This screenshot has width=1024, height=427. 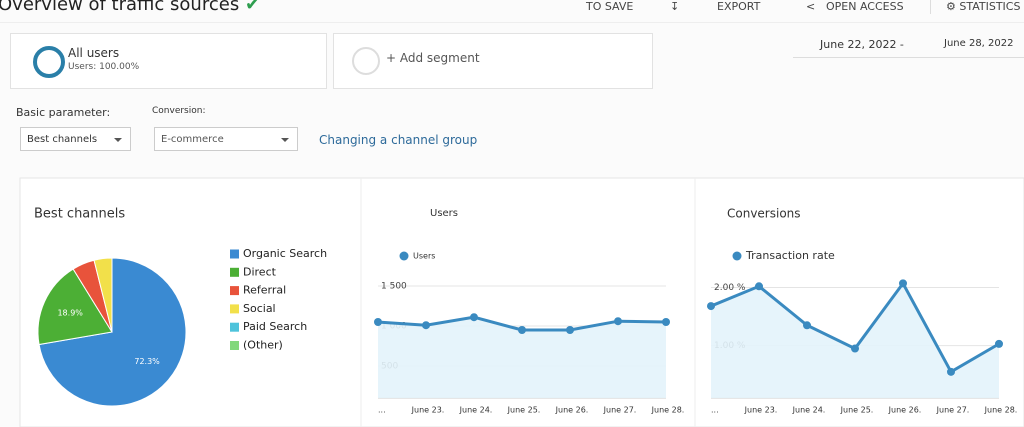 I want to click on segment-ring, so click(x=49, y=62).